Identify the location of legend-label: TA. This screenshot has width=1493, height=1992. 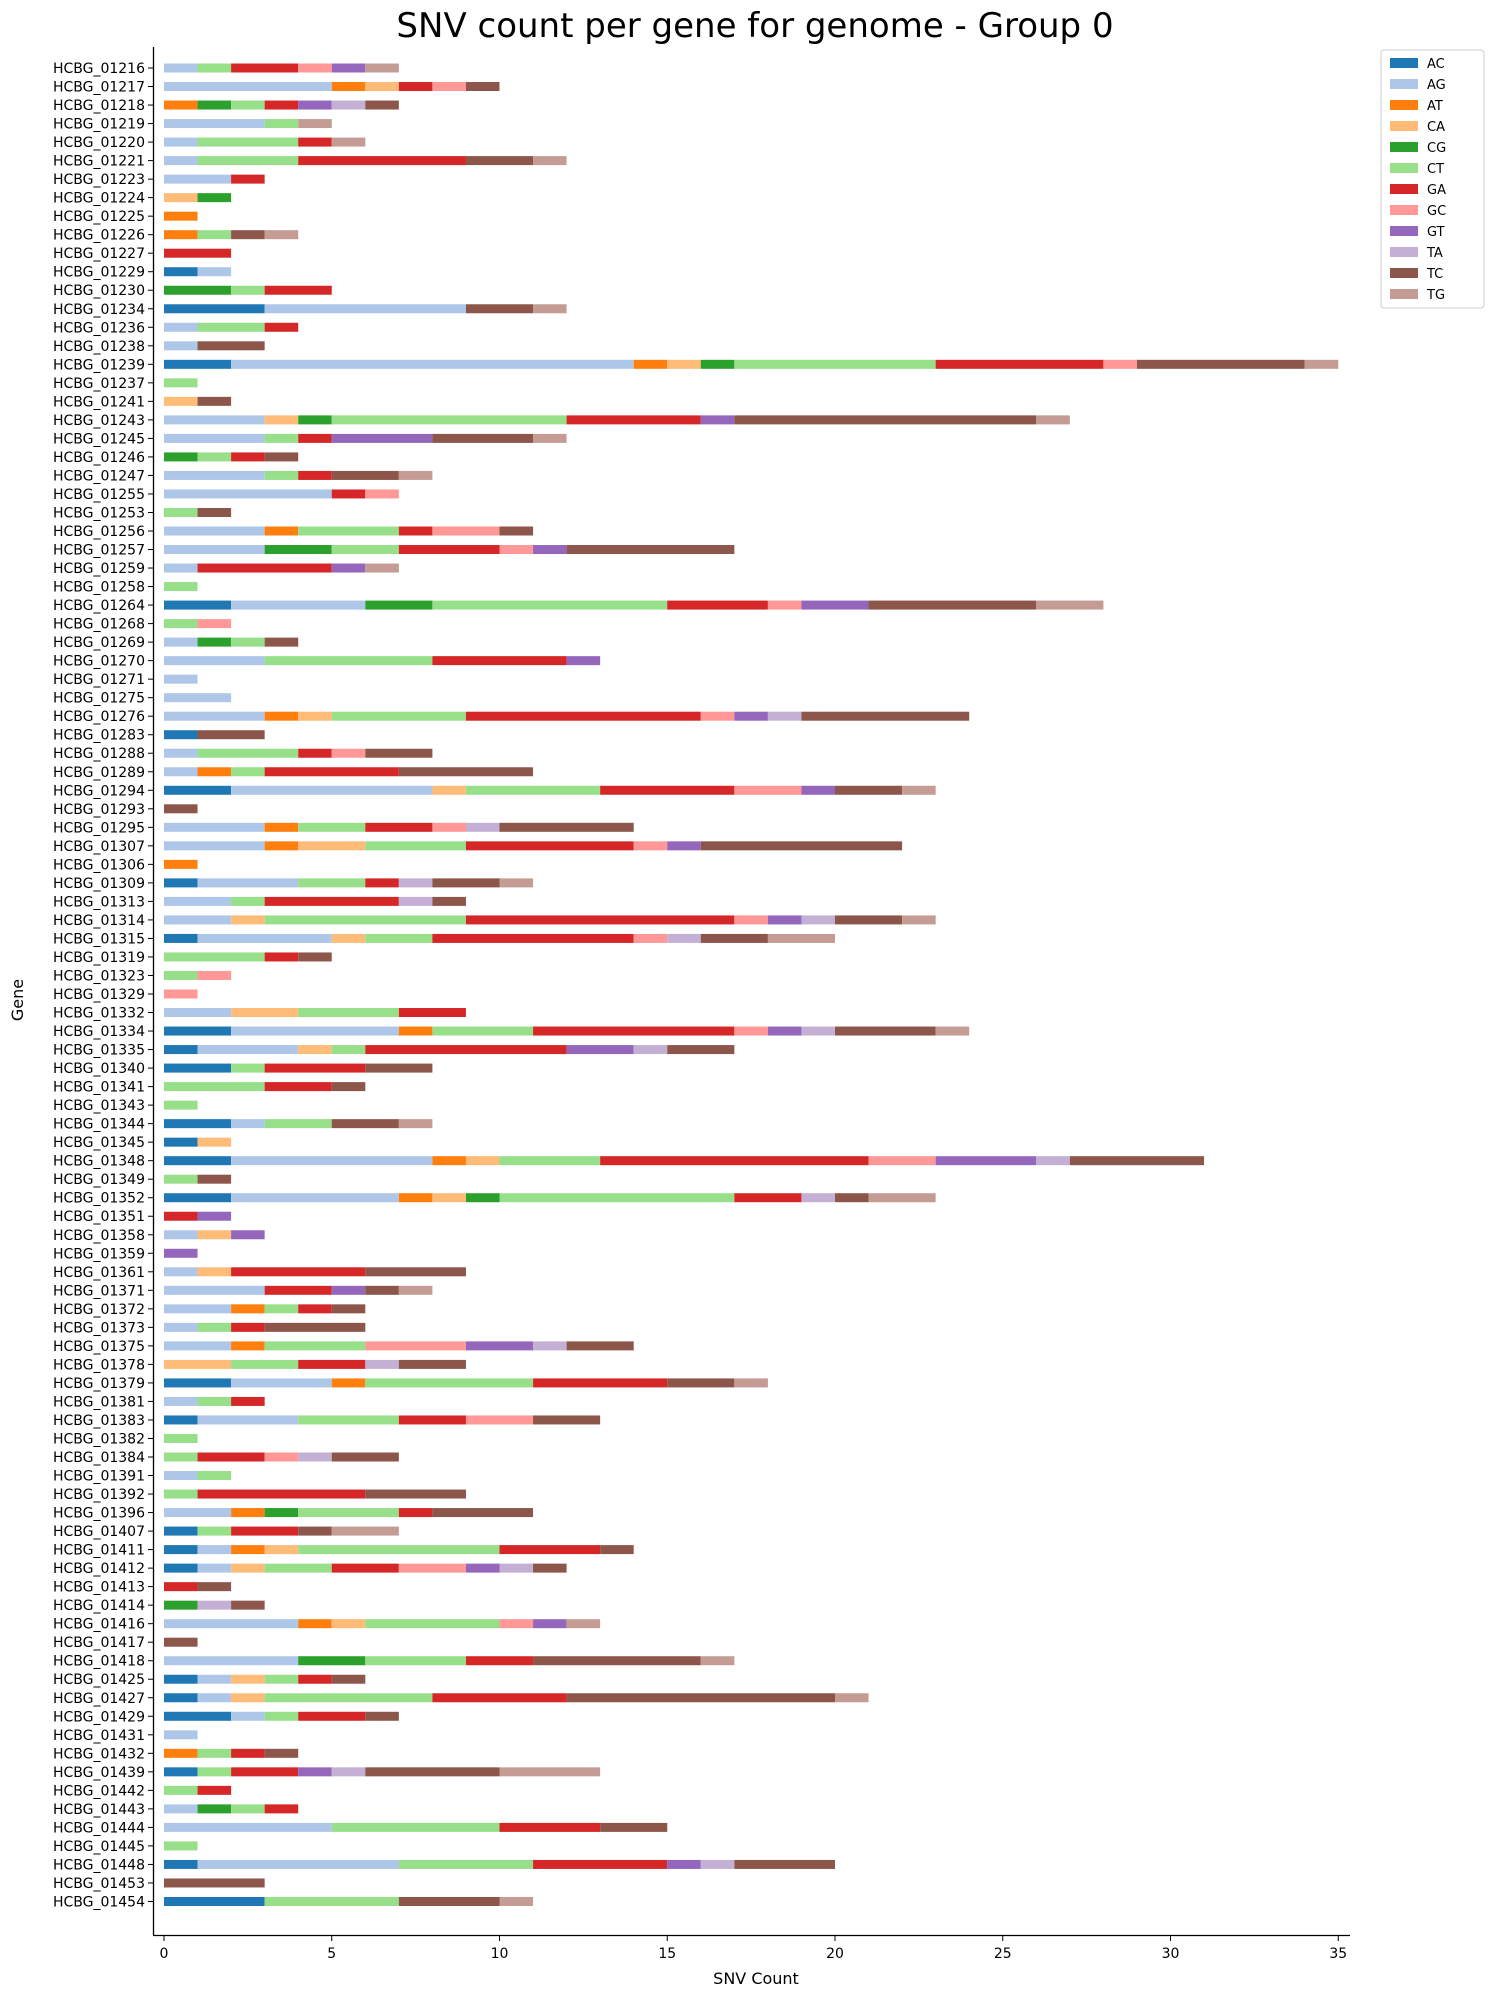
(1434, 253).